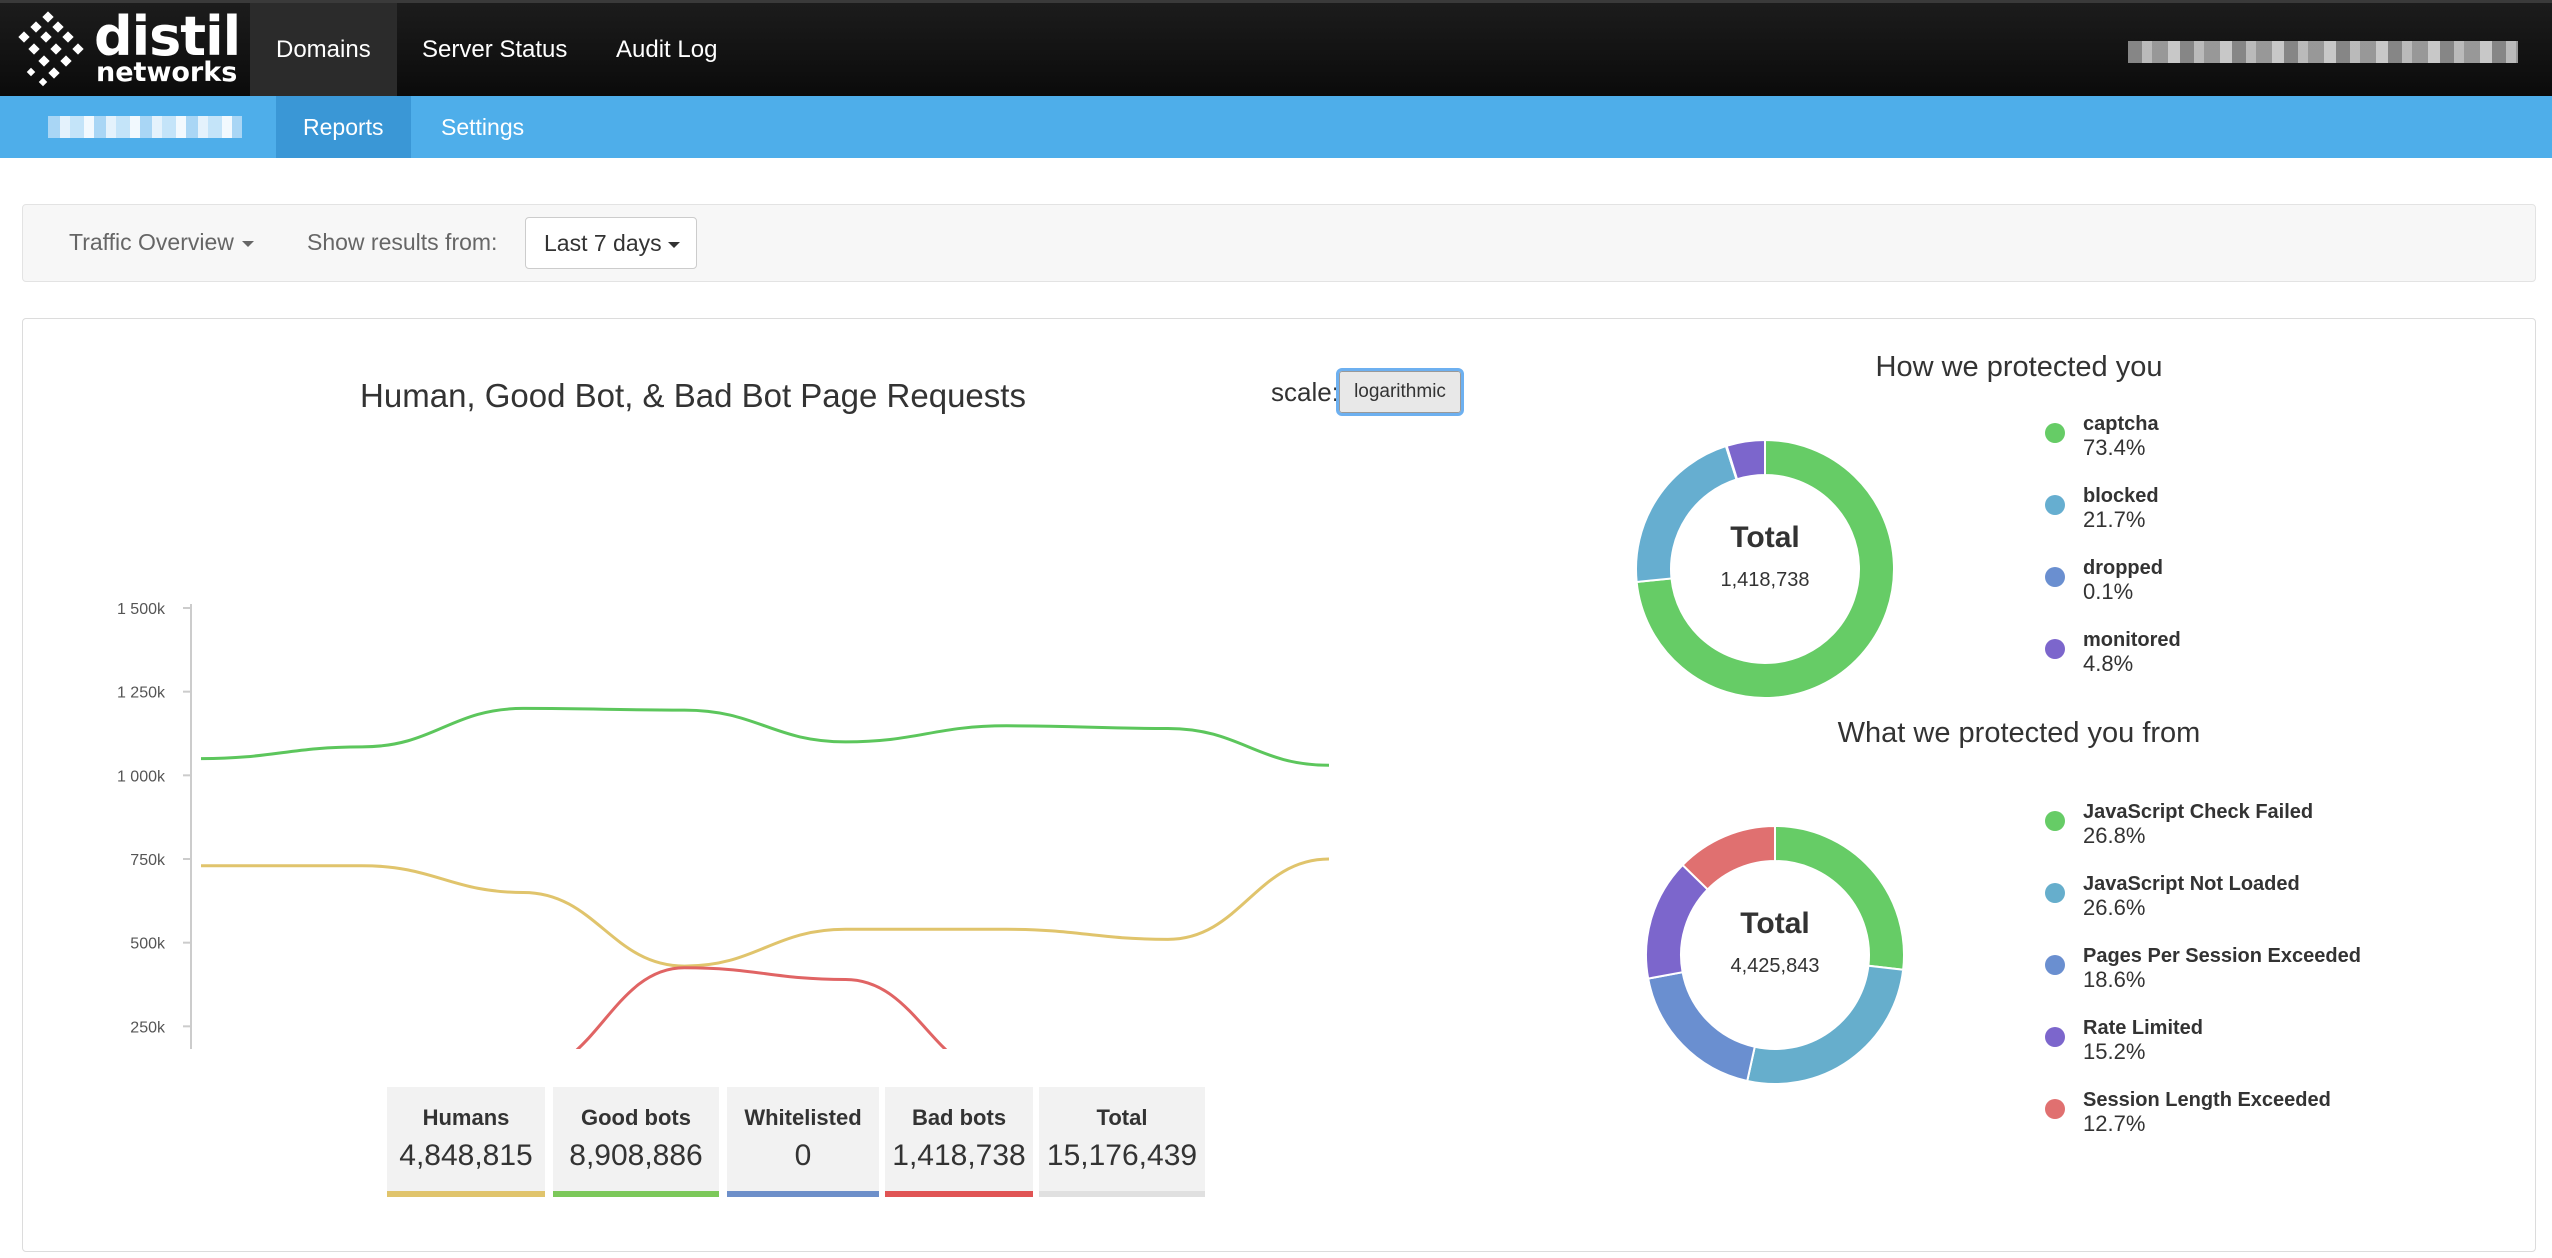 The image size is (2552, 1258). Describe the element at coordinates (2114, 519) in the screenshot. I see `legend-percent: 21.7%` at that location.